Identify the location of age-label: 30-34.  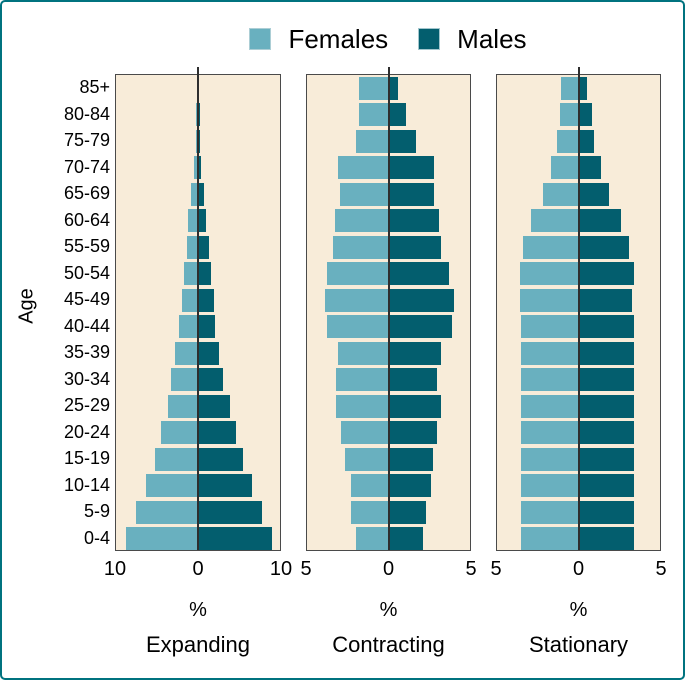
(86, 378).